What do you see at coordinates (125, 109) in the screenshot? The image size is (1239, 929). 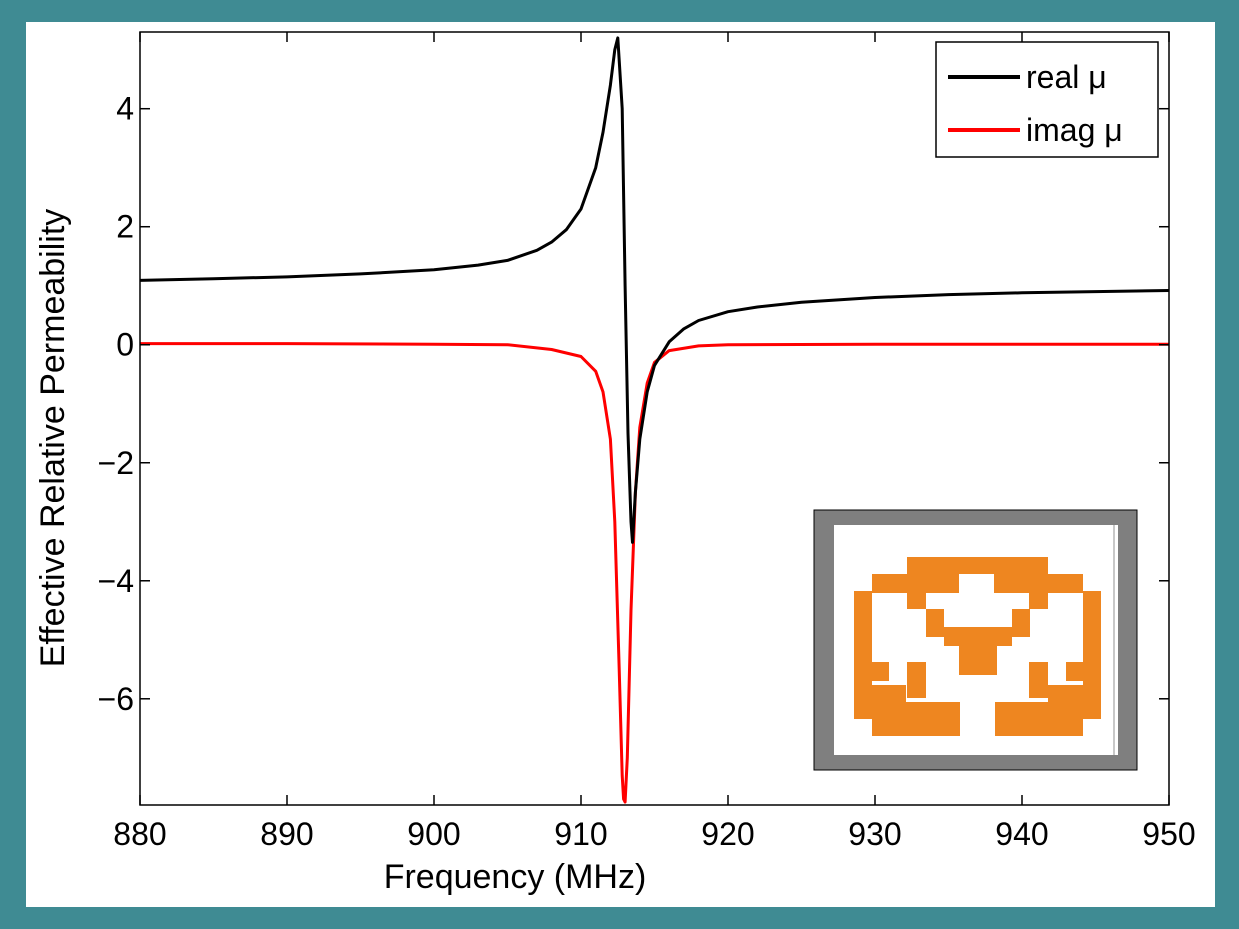 I see `y-tick-label: 4` at bounding box center [125, 109].